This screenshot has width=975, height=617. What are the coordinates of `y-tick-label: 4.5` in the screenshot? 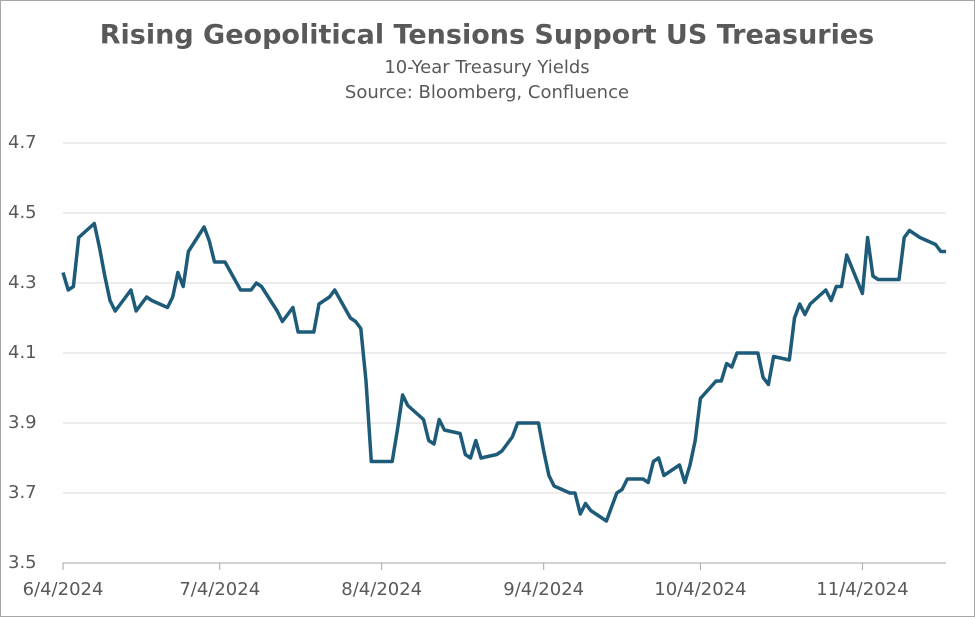 It's located at (22, 212).